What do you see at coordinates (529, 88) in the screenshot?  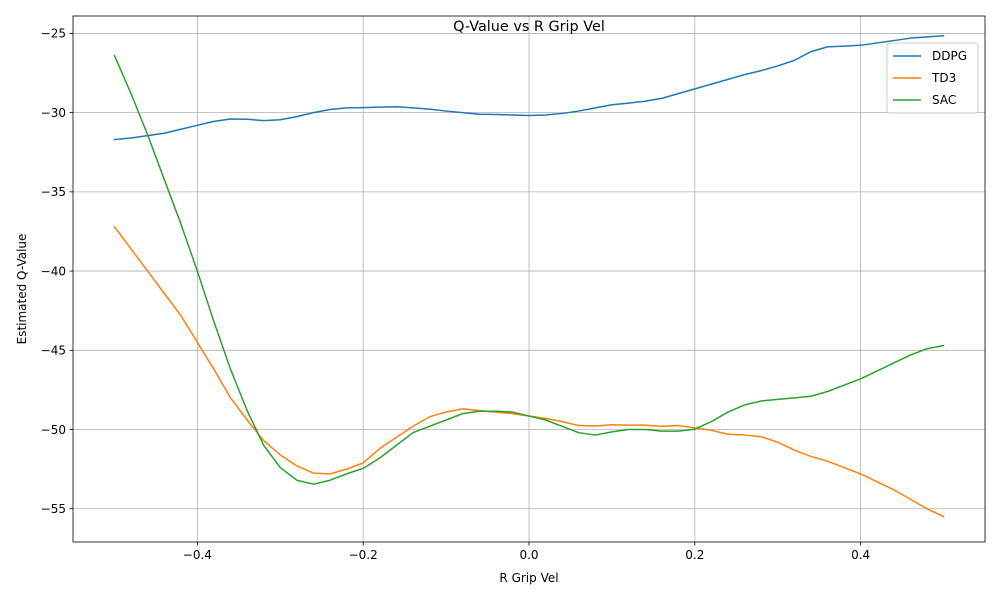 I see `series-line-ddpg` at bounding box center [529, 88].